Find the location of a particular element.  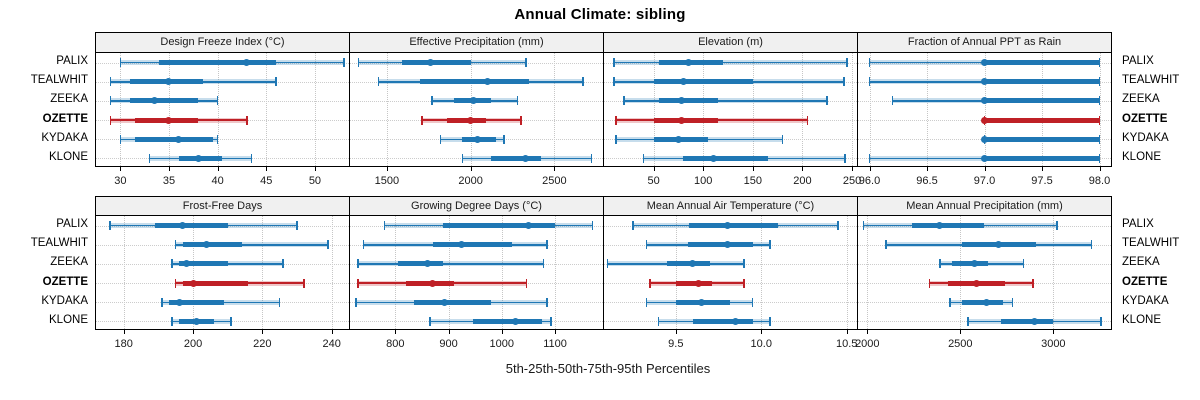

tick-label: 2500 is located at coordinates (554, 181).